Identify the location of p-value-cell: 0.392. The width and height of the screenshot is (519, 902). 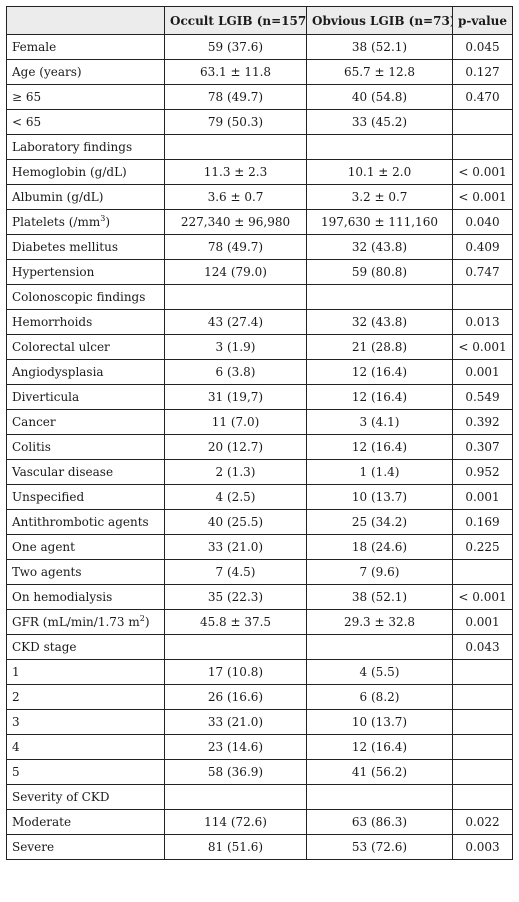
(482, 422).